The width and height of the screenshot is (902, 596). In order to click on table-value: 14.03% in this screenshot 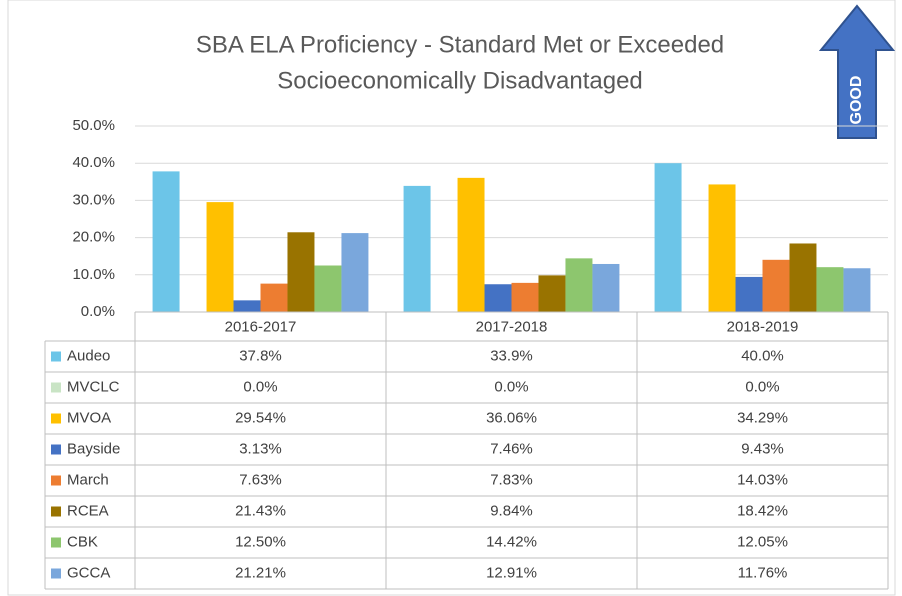, I will do `click(762, 479)`.